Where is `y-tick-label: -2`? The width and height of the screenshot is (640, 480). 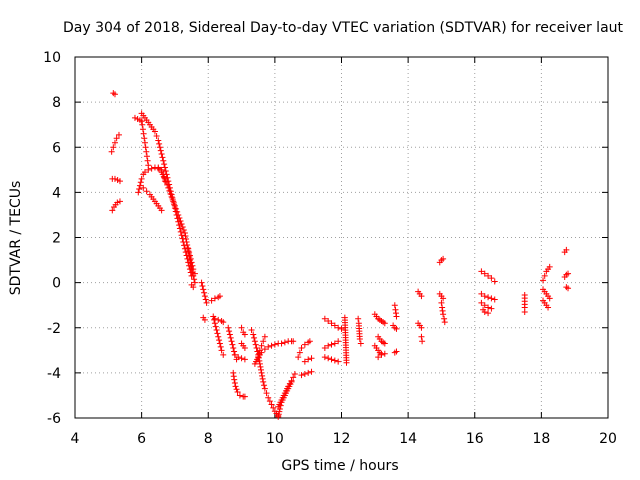
y-tick-label: -2 is located at coordinates (54, 329).